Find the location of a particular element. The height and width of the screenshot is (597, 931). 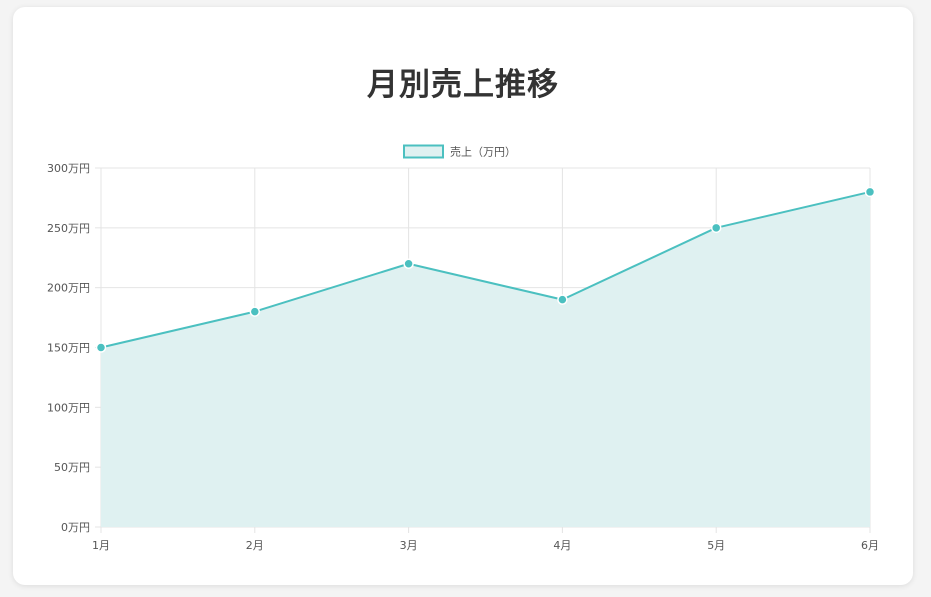

y-tick-label: 100万円 is located at coordinates (68, 407).